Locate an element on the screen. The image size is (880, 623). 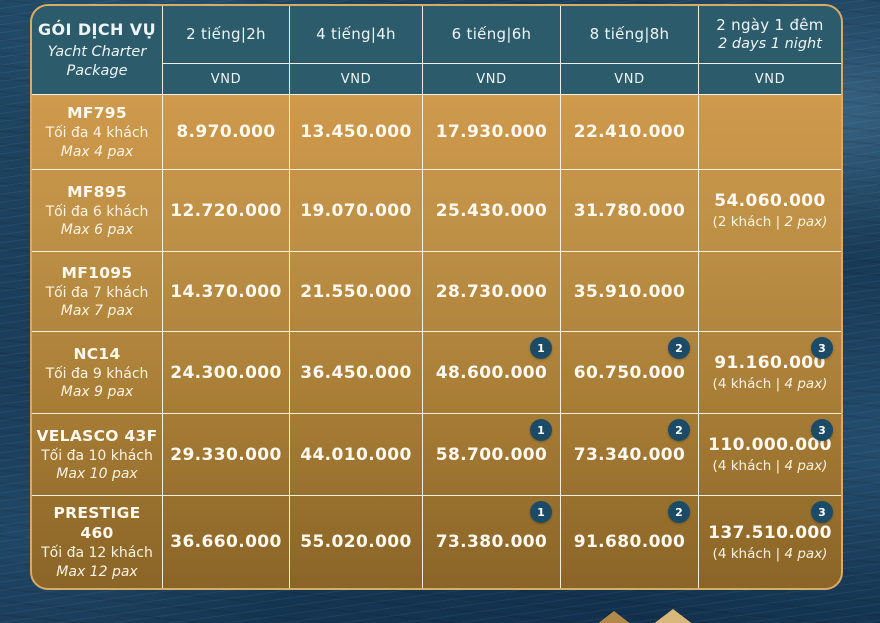
price-cell: 13.450.000 is located at coordinates (356, 132).